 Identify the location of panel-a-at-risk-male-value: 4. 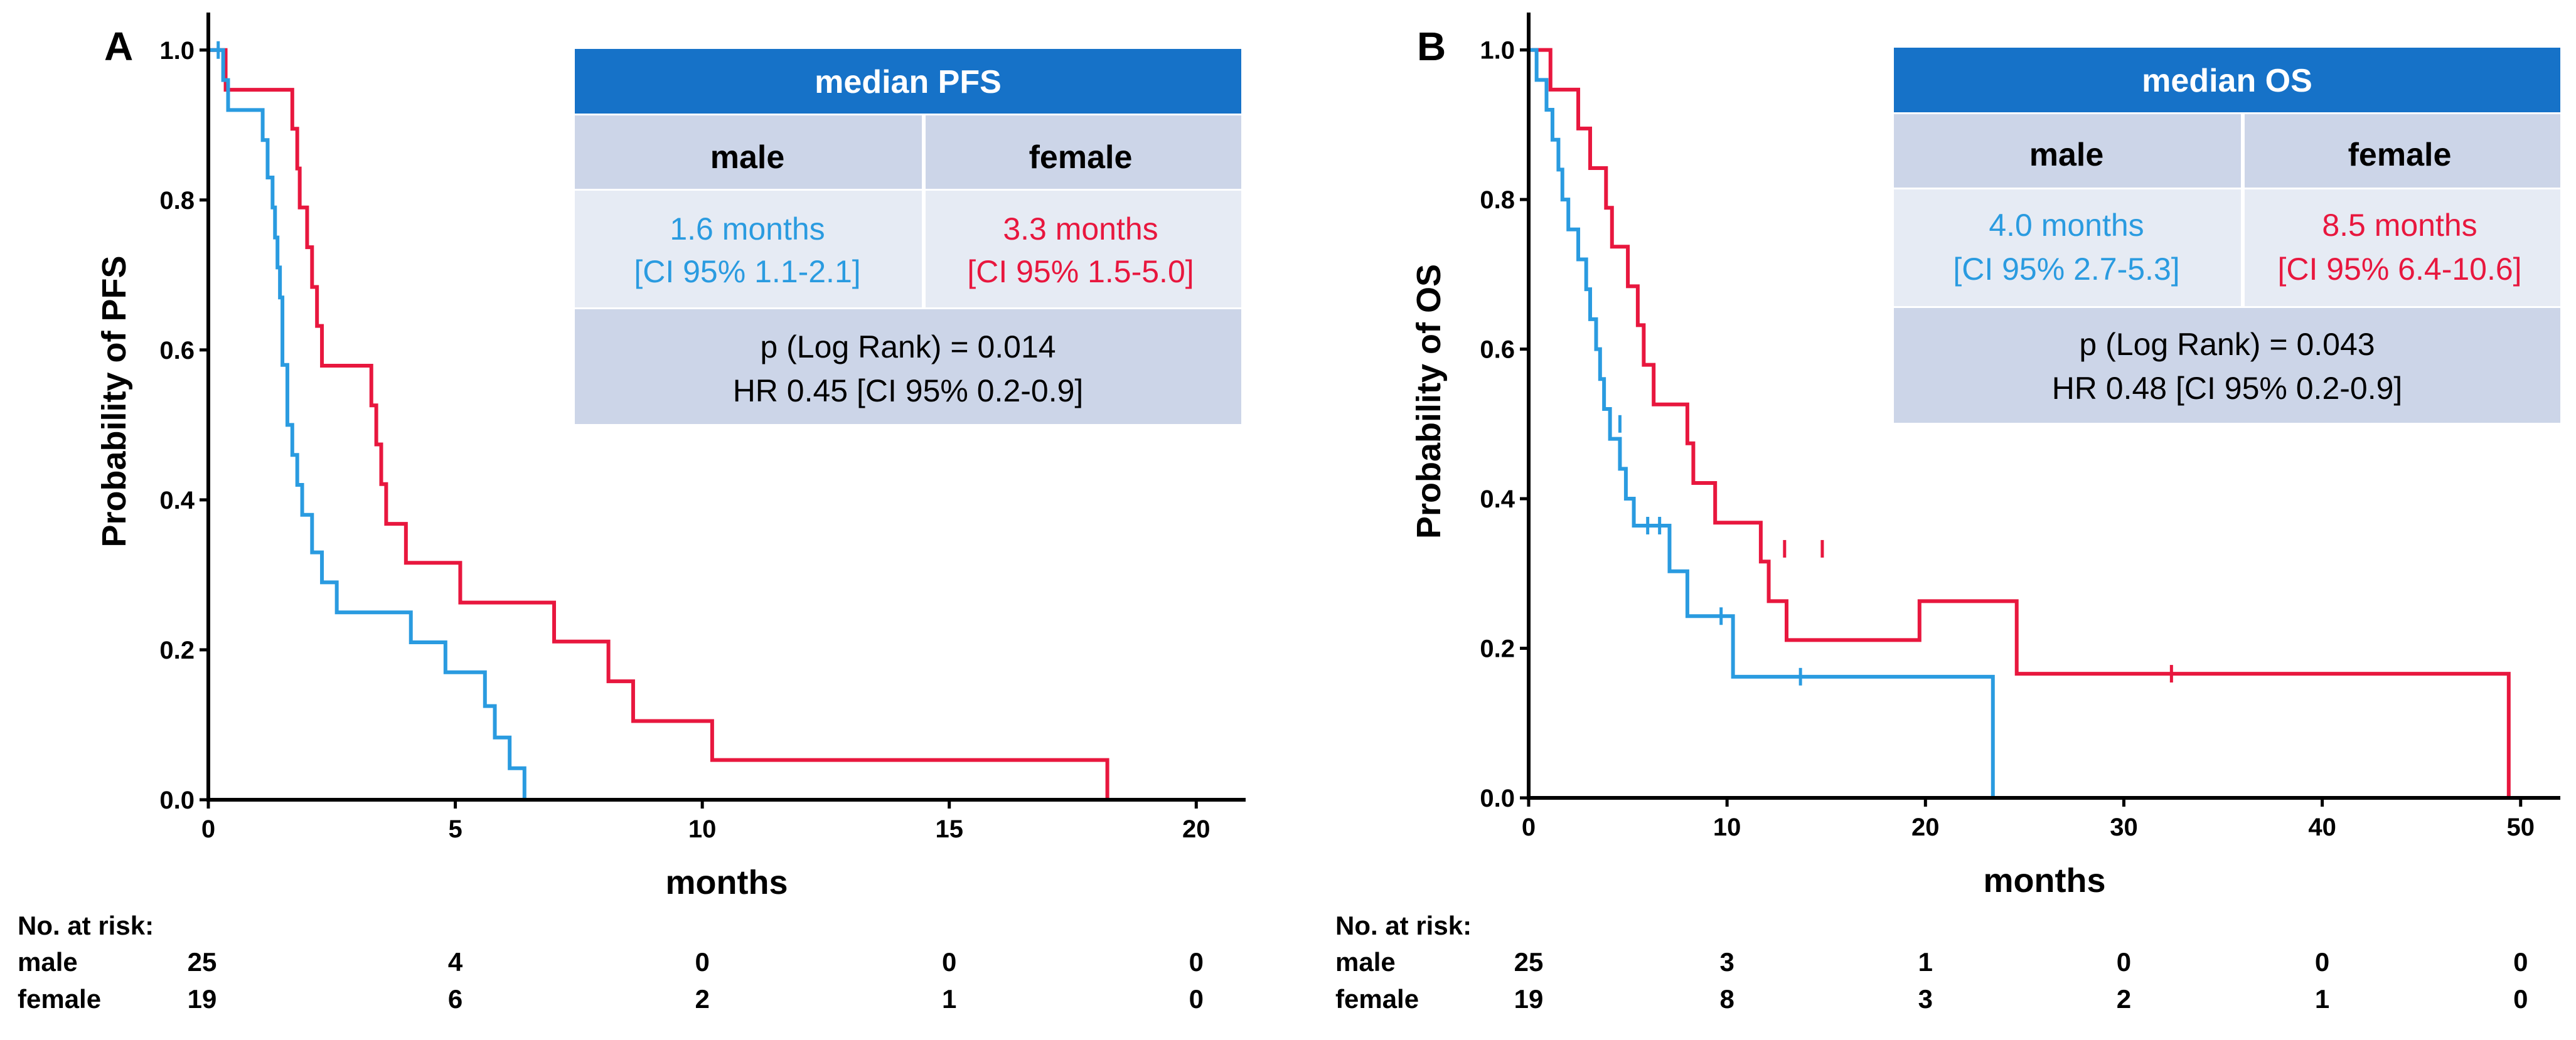
(455, 962).